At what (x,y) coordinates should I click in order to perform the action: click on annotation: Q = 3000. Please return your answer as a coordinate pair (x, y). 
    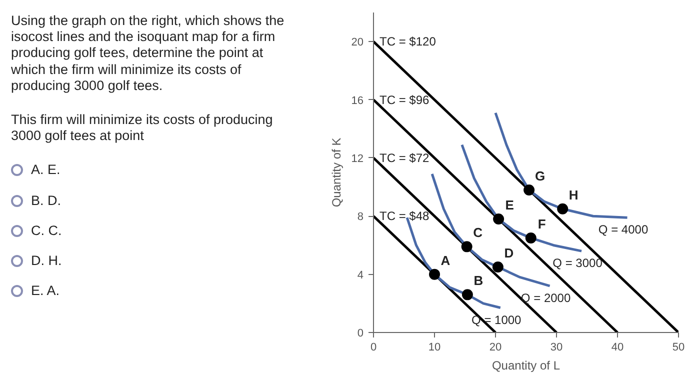
    Looking at the image, I should click on (577, 263).